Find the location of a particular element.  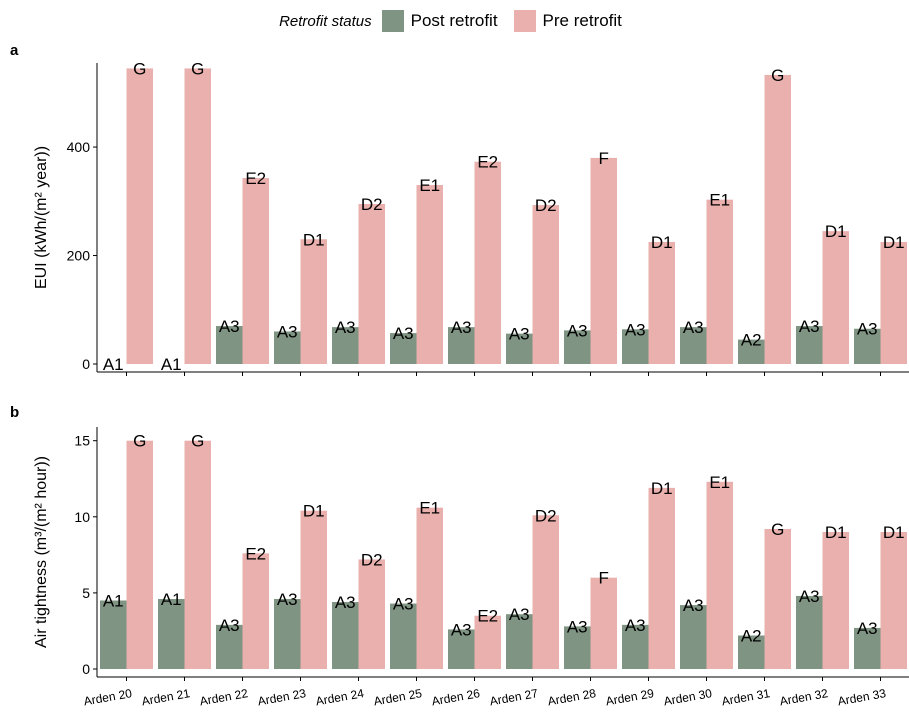

x-tick-label: Arden 28 is located at coordinates (572, 697).